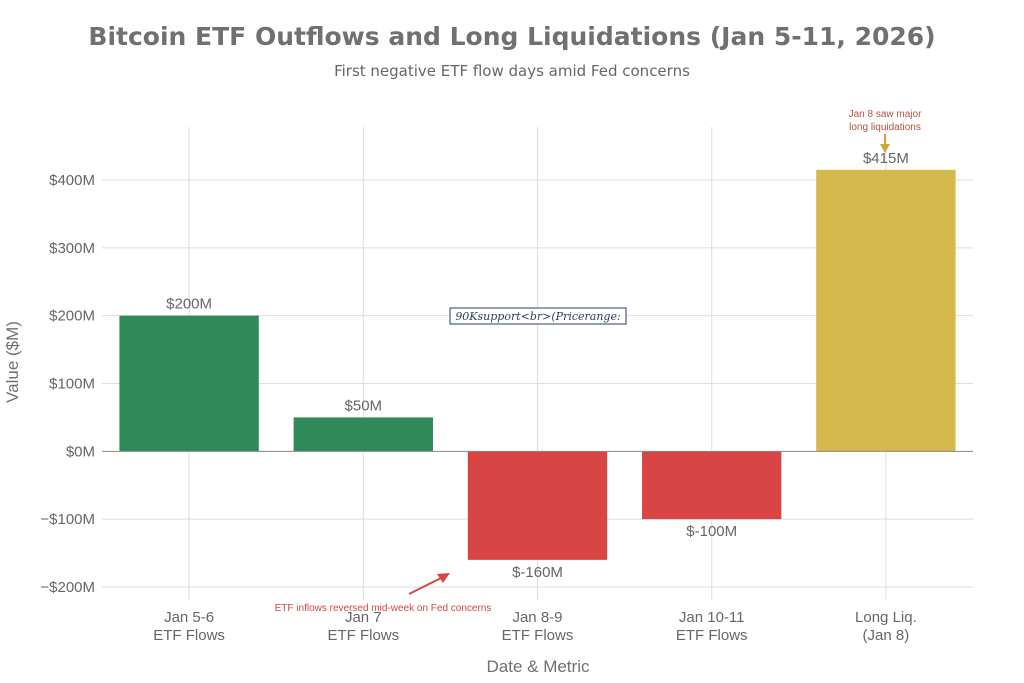 The image size is (1024, 683). I want to click on x-tick-label-line1: Jan 5-6, so click(189, 617).